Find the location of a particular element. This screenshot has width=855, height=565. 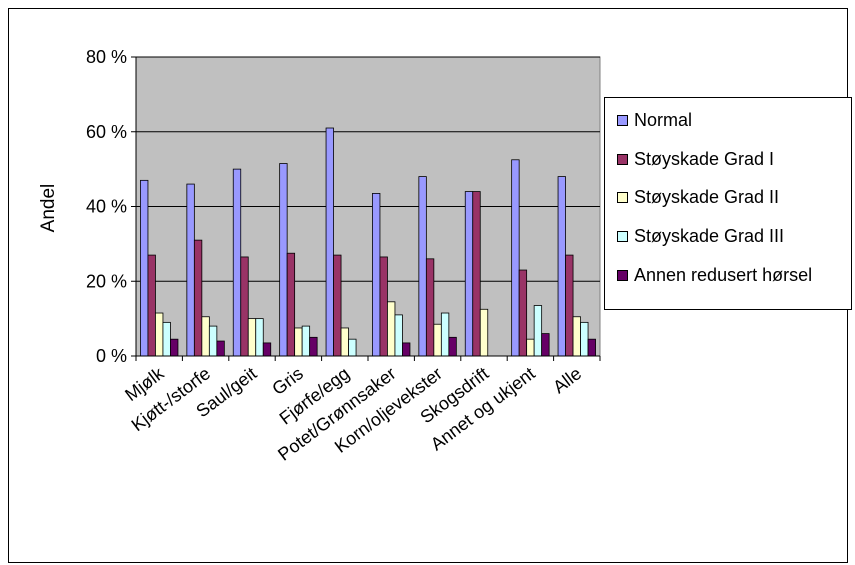

y-axis-label: Andel is located at coordinates (48, 208).